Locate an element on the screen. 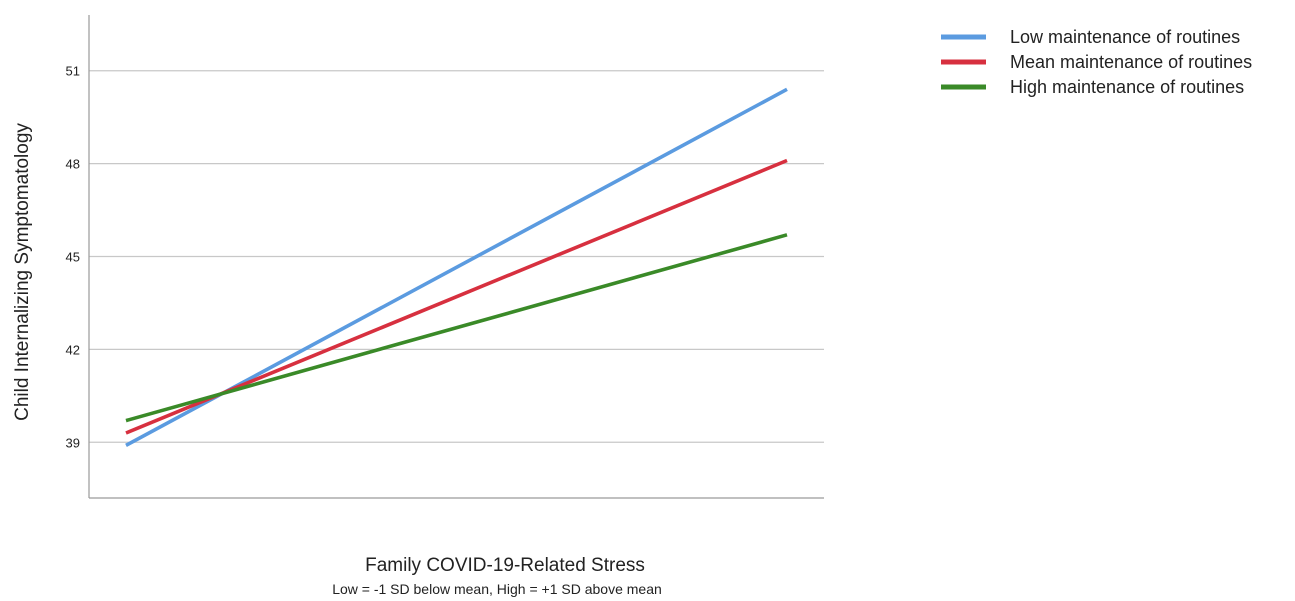 This screenshot has height=601, width=1295. legend-label-2: High maintenance of routines is located at coordinates (1127, 87).